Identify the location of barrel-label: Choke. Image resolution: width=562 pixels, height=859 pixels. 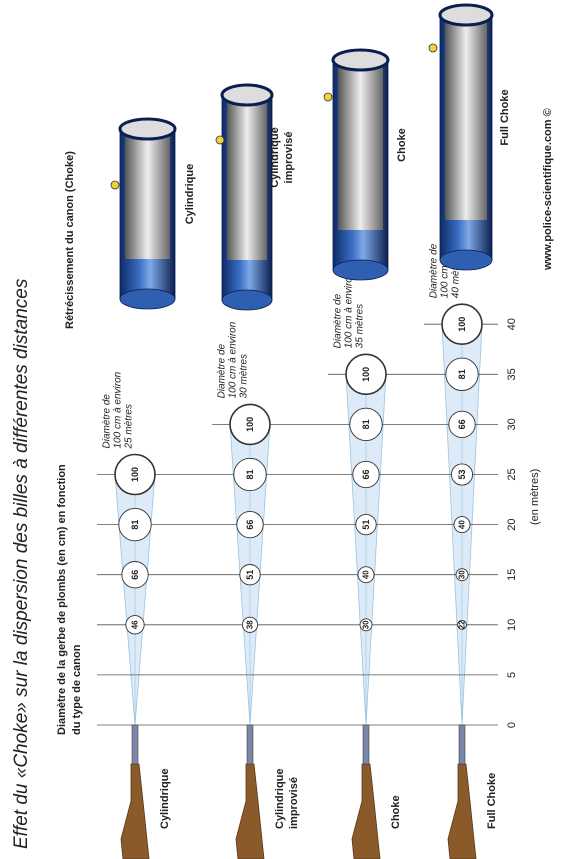
(402, 145).